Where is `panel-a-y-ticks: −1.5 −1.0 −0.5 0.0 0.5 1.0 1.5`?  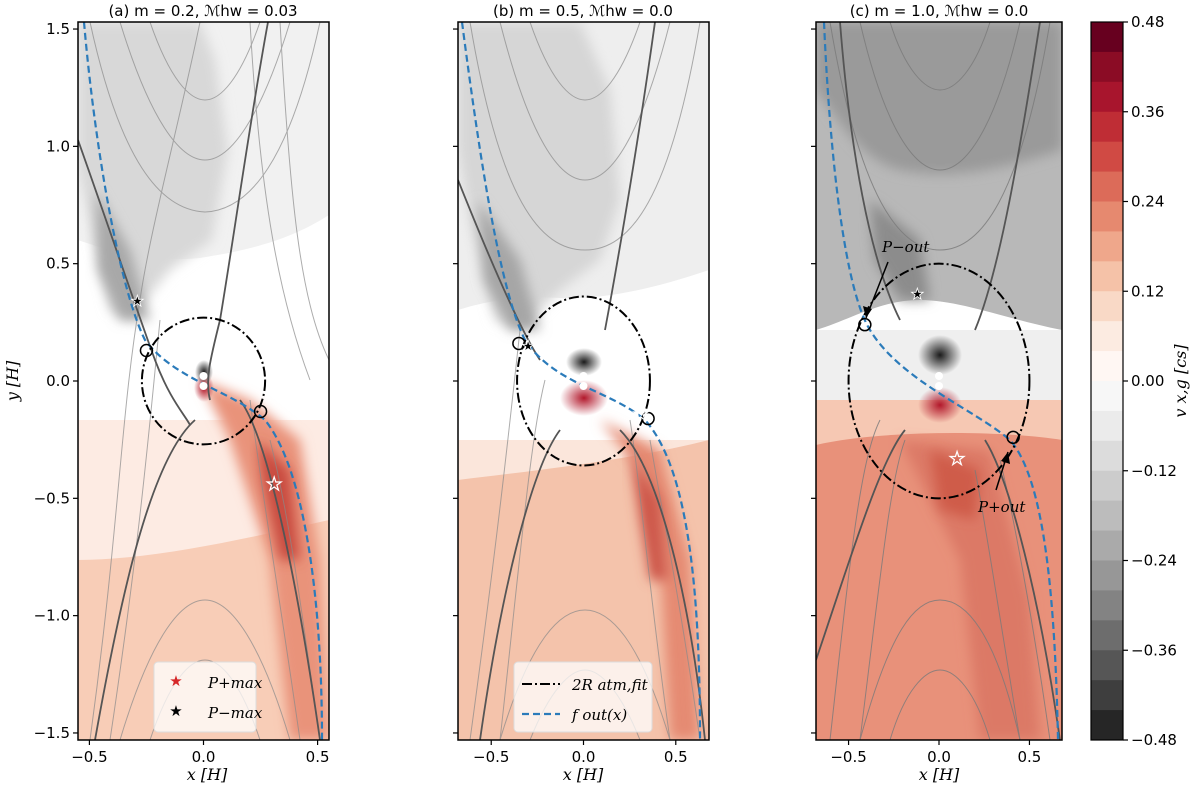 panel-a-y-ticks: −1.5 −1.0 −0.5 0.0 0.5 1.0 1.5 is located at coordinates (56, 381).